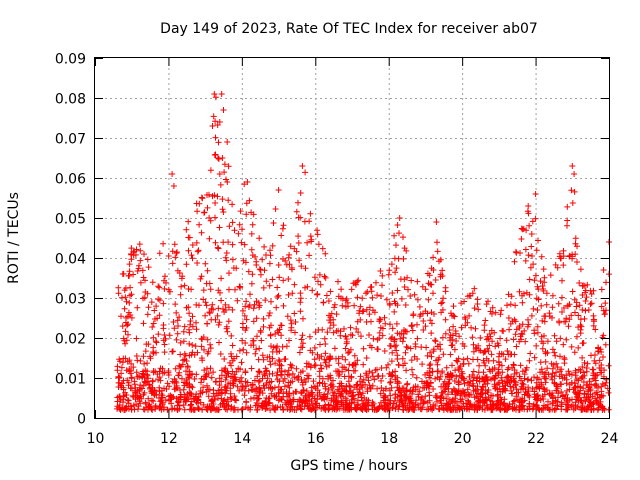 This screenshot has width=640, height=480. I want to click on x-tick-label: 14, so click(242, 439).